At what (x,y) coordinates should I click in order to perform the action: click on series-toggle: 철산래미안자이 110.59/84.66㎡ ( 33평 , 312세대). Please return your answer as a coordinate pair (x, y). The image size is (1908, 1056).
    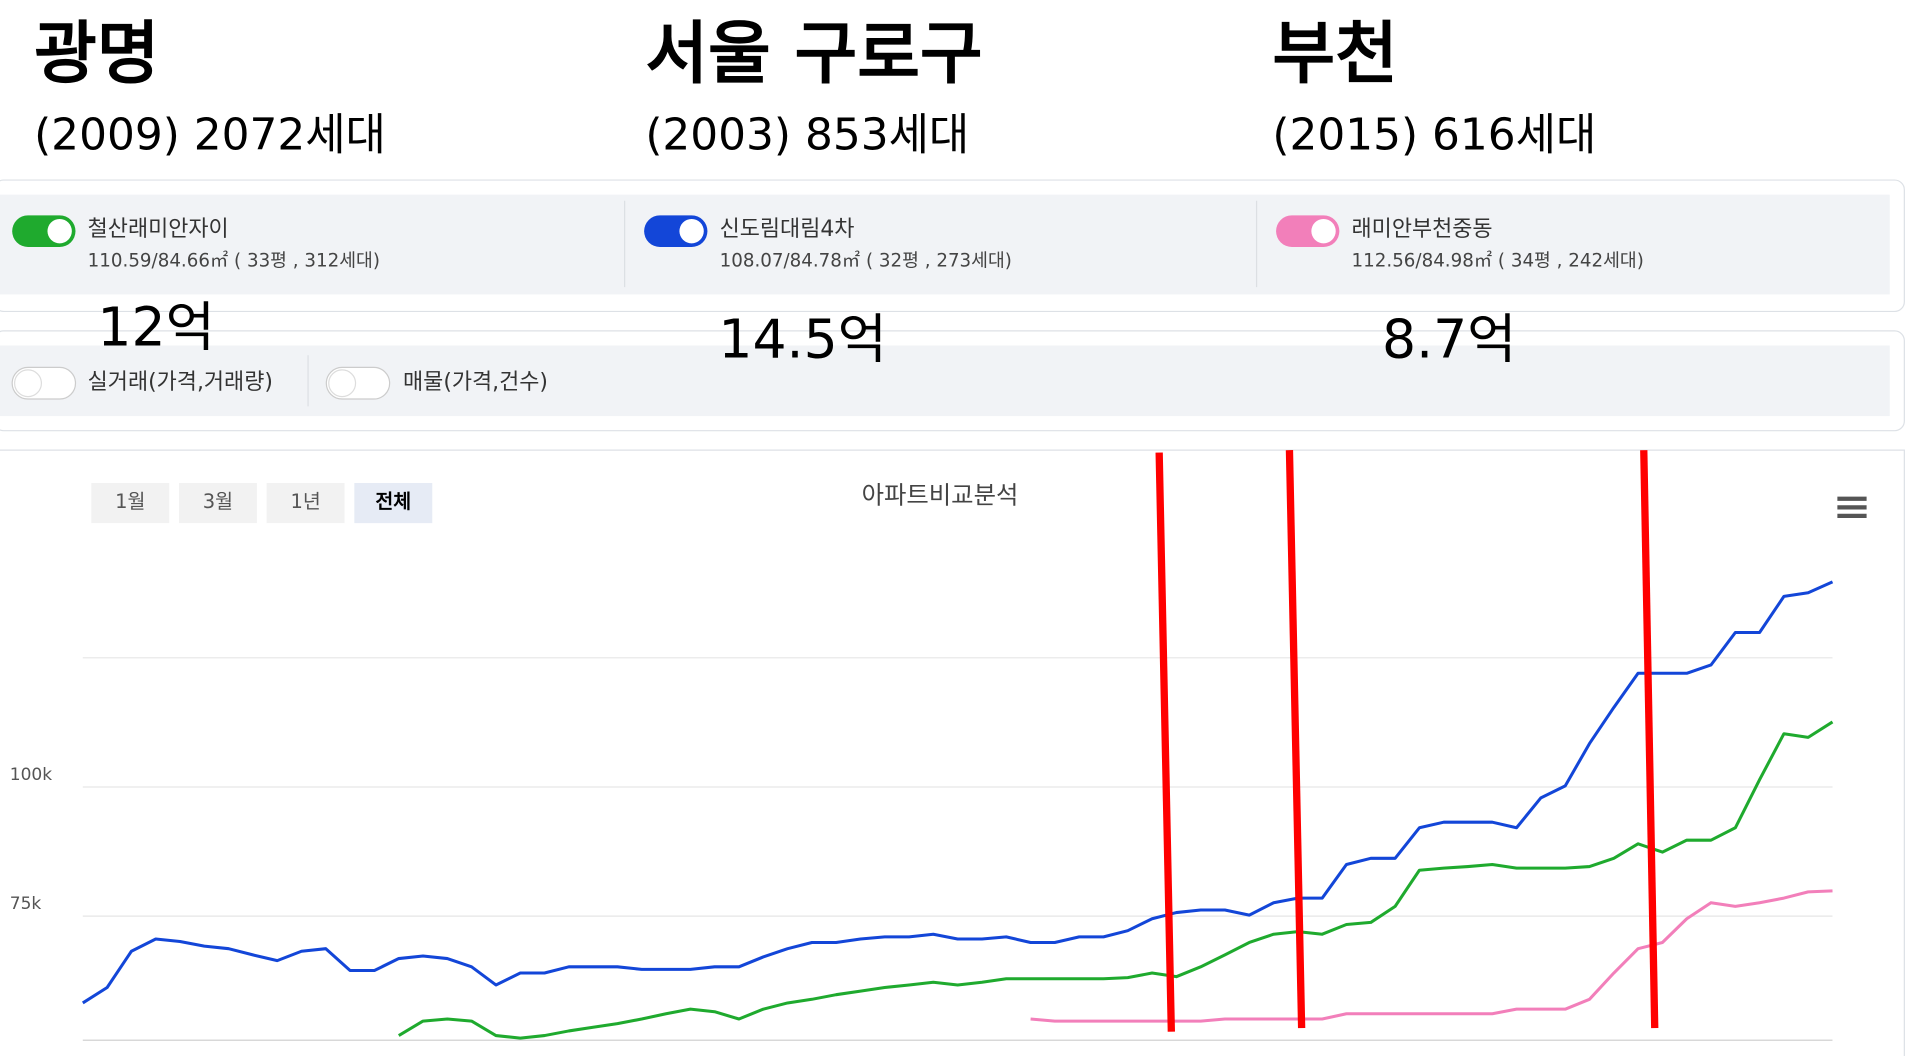
    Looking at the image, I should click on (196, 243).